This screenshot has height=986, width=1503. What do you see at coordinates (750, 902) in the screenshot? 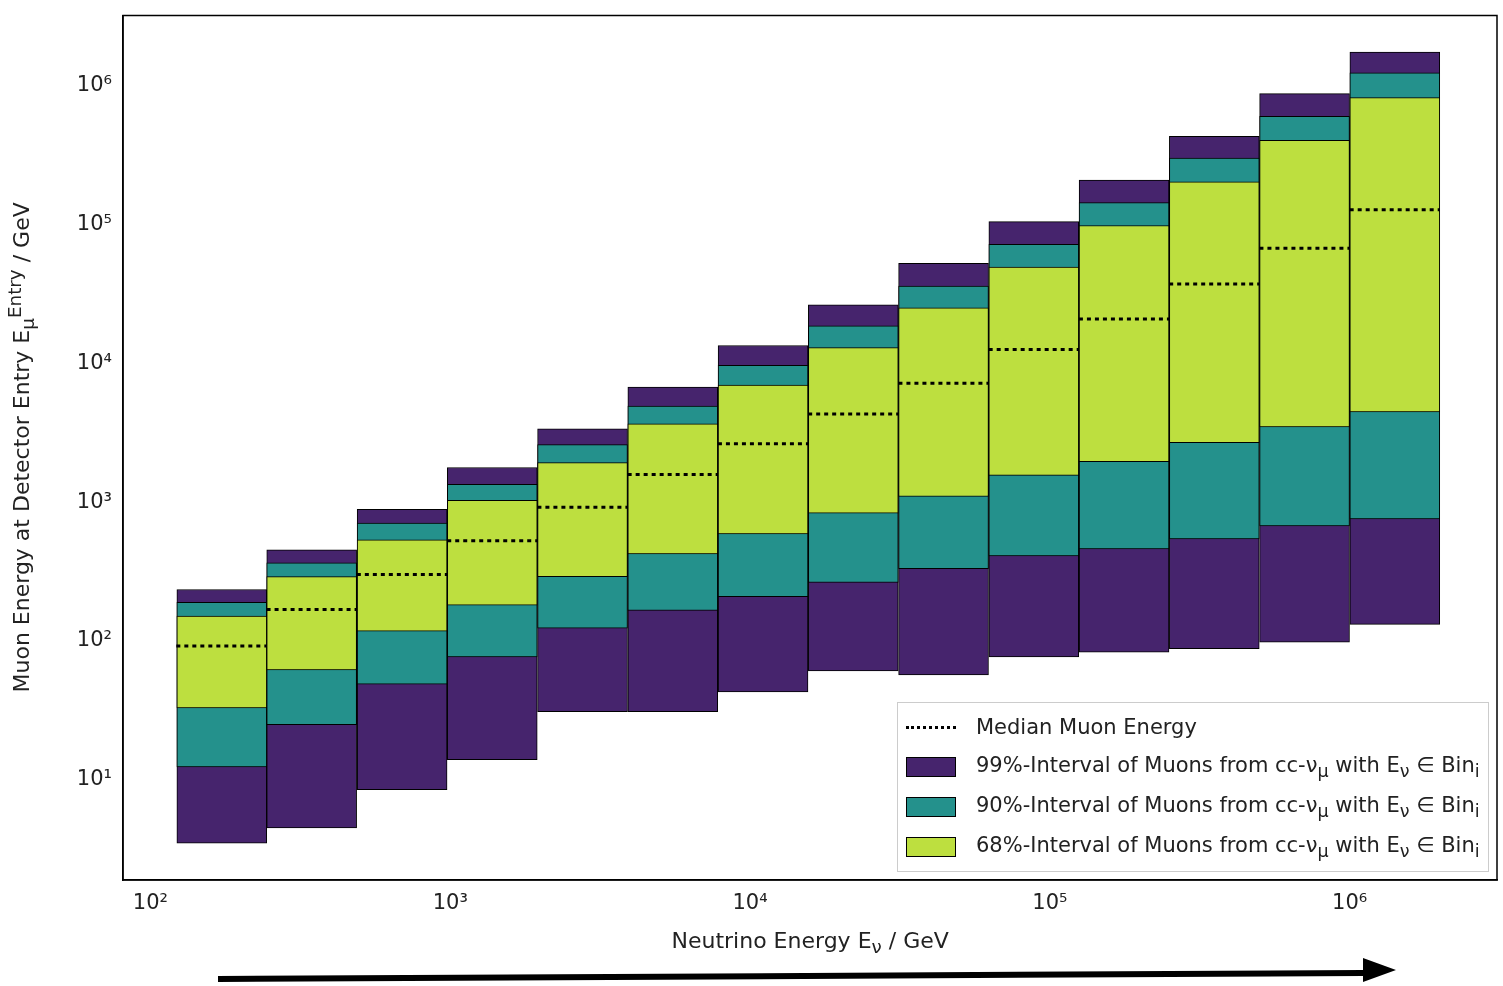
I see `x-tick-label: 10⁴` at bounding box center [750, 902].